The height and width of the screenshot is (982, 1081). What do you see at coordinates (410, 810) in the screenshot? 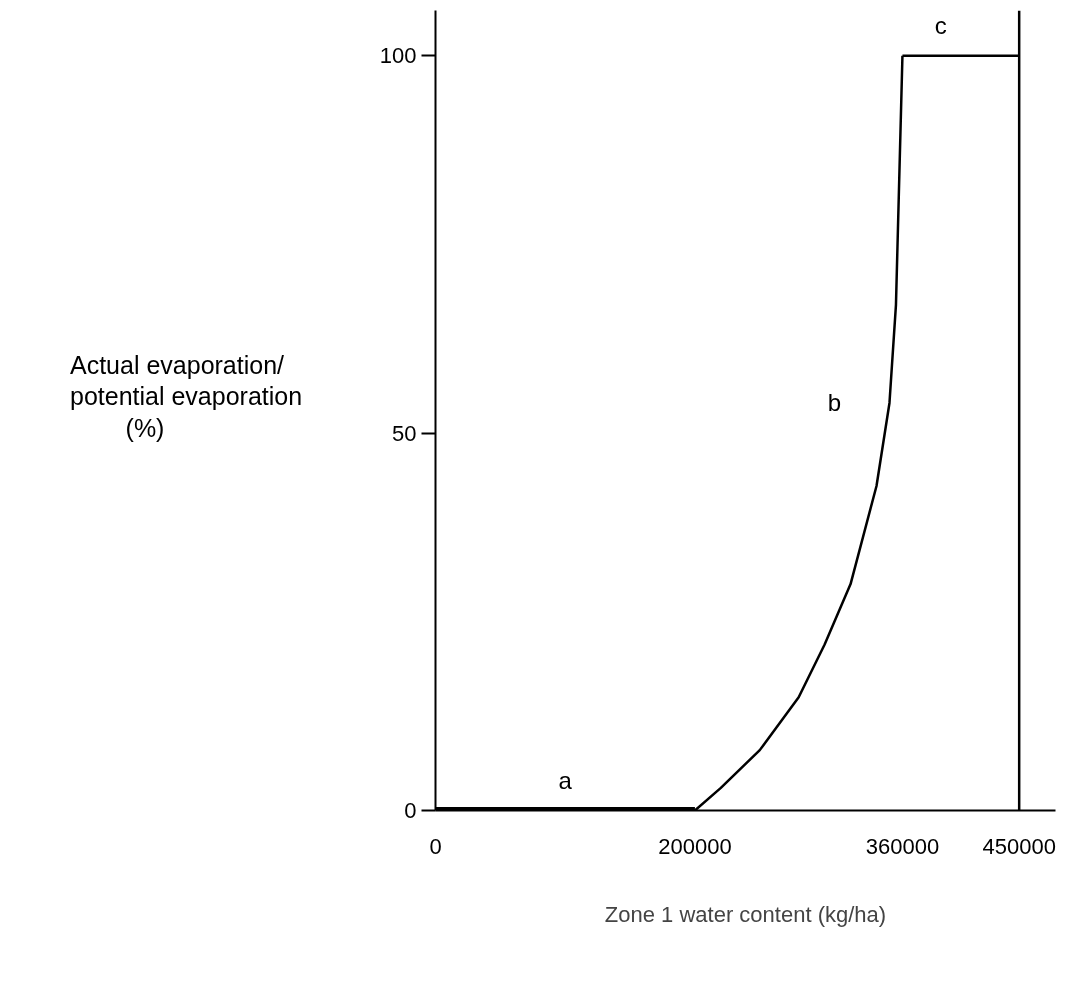
I see `y-tick-label: 0` at bounding box center [410, 810].